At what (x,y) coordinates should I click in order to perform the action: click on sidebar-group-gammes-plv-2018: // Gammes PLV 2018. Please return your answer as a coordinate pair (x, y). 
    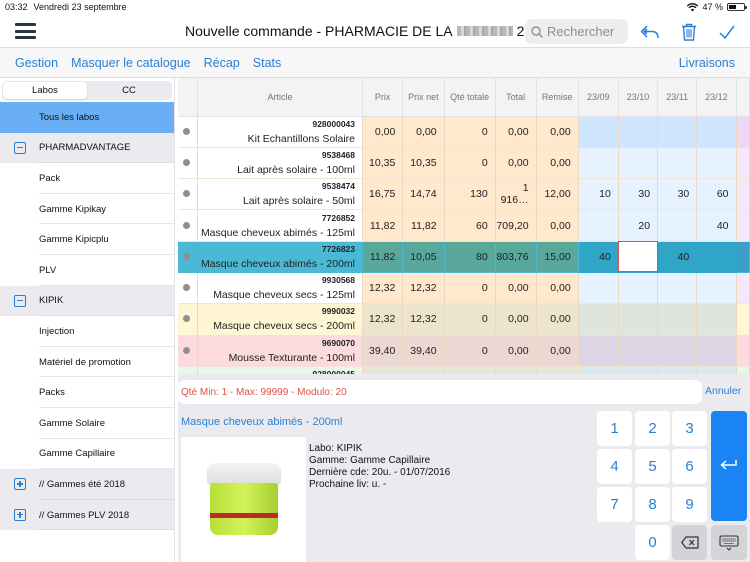
    Looking at the image, I should click on (87, 515).